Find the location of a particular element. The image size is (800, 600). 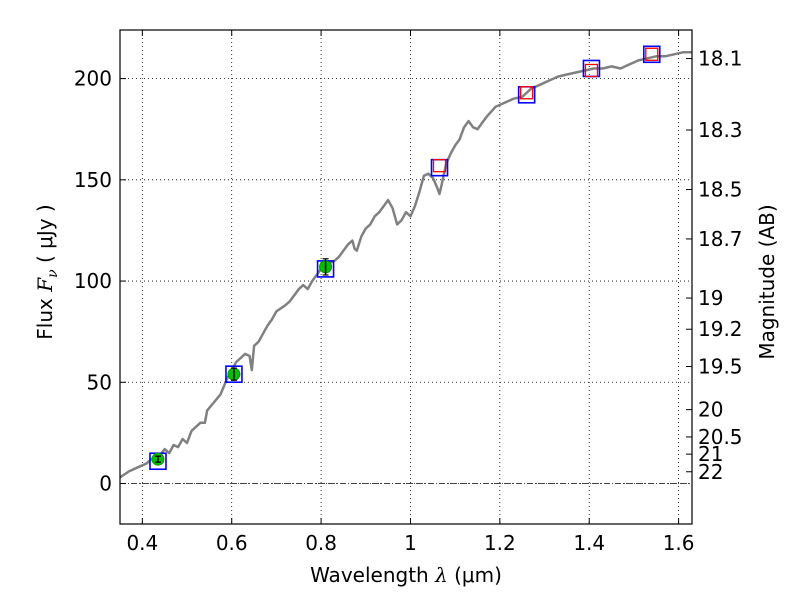

magnitude-tick-label: 20.5 is located at coordinates (720, 437).